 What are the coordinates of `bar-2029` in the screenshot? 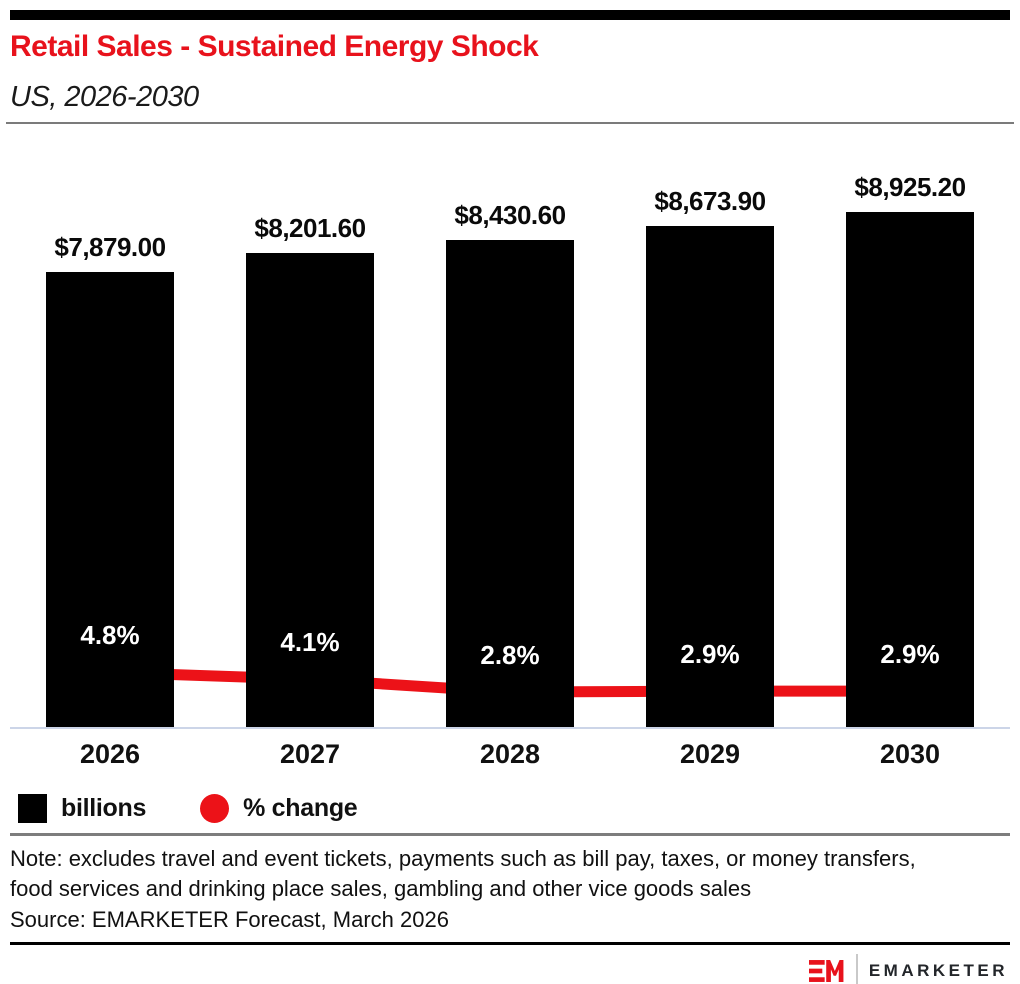 It's located at (710, 476).